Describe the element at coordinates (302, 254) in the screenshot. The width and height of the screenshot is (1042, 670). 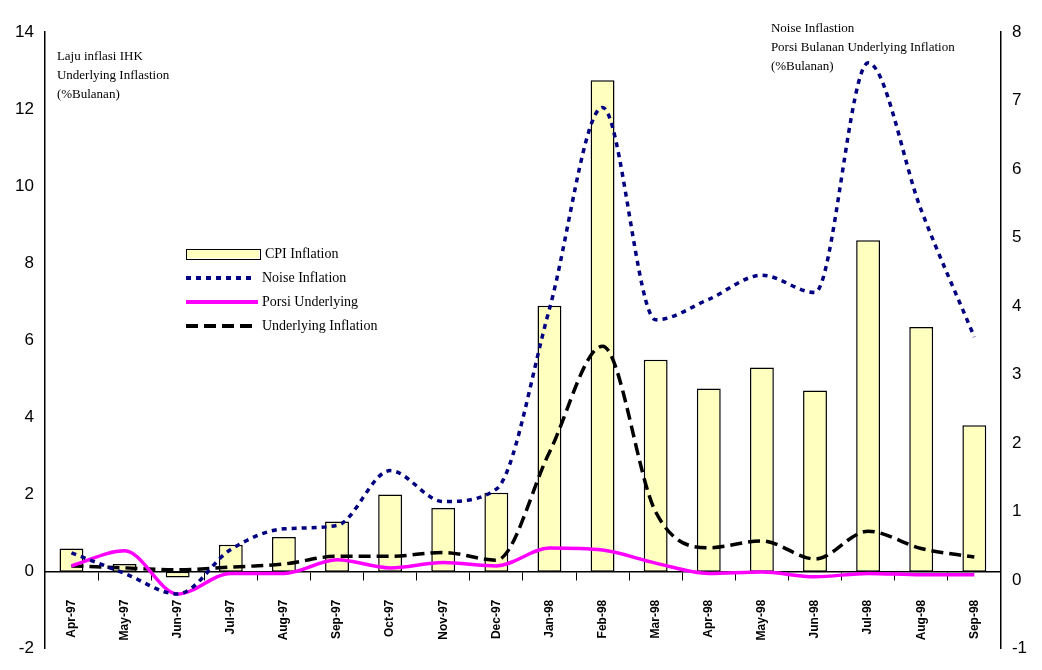
I see `legend-label: CPI Inflation` at that location.